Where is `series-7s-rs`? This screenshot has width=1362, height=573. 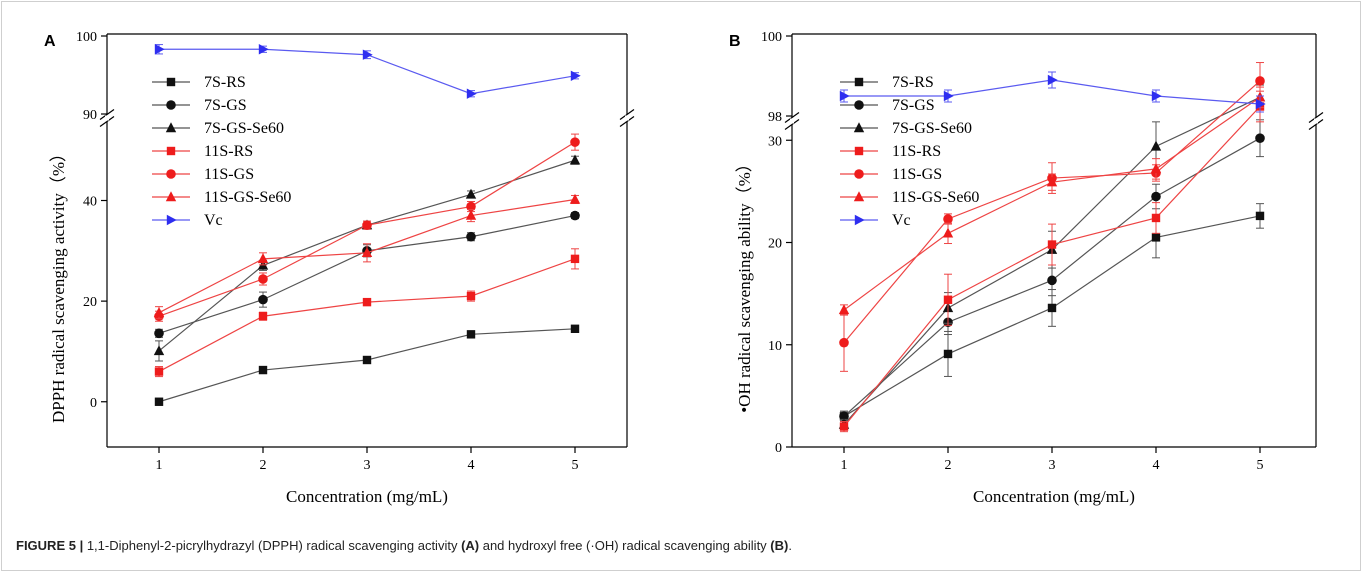
series-7s-rs is located at coordinates (367, 365).